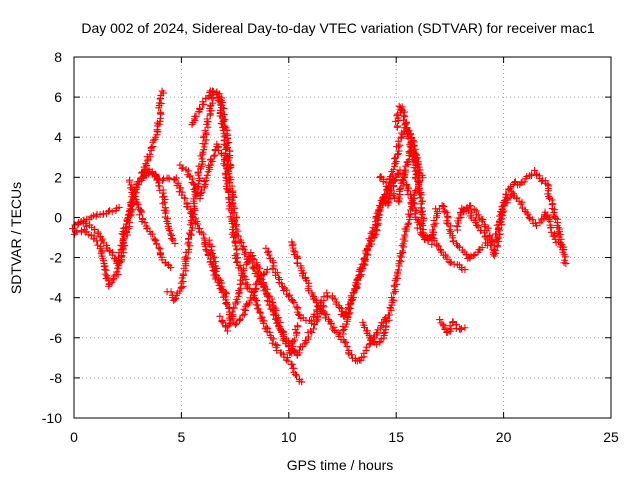  I want to click on series-sat-p, so click(423, 220).